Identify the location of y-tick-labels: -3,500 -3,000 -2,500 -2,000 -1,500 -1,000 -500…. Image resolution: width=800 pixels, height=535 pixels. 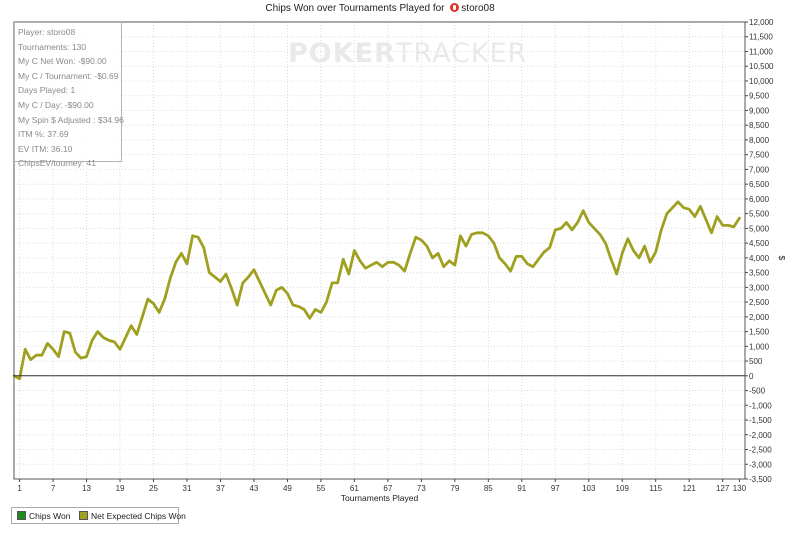
(761, 251).